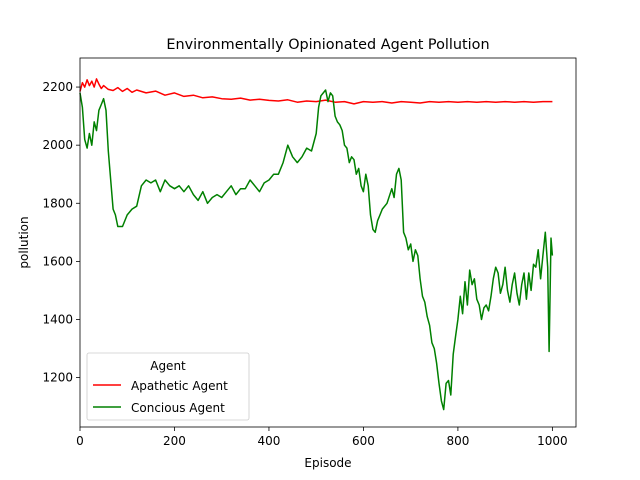  Describe the element at coordinates (24, 242) in the screenshot. I see `y-axis-label: pollution` at that location.